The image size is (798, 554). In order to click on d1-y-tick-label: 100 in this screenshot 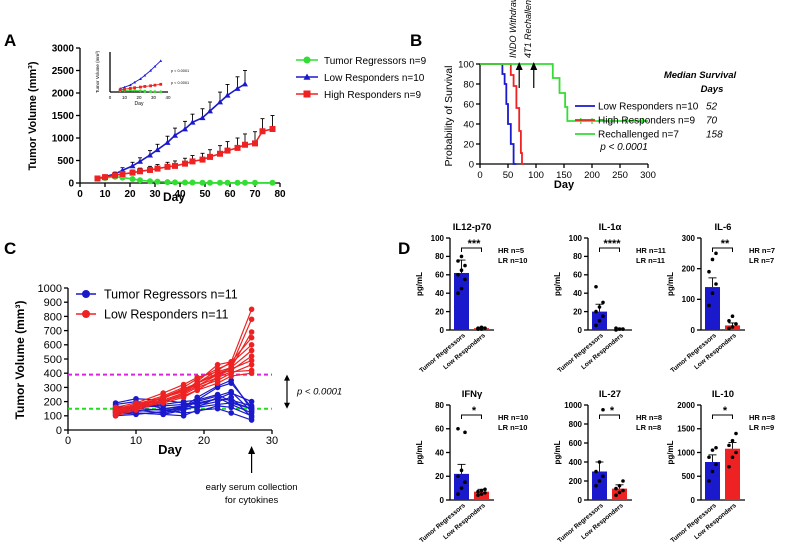, I will do `click(576, 238)`.